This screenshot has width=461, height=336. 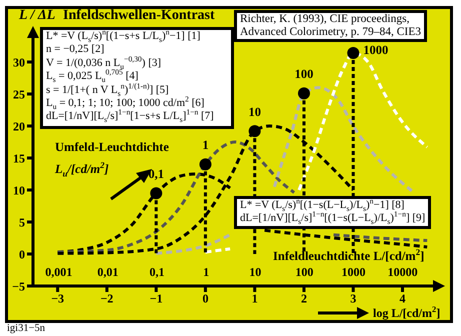 I want to click on x-axis-title: log L/[cd/m$^{2}$], so click(x=406, y=312).